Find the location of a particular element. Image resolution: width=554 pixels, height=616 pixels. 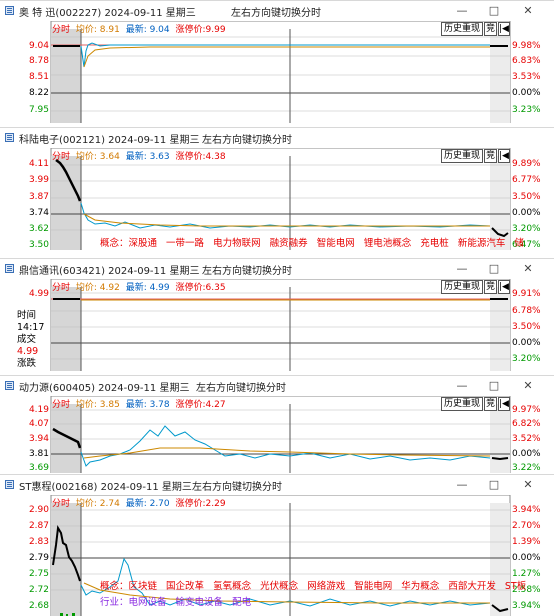

limit-price: 涨停价:9.99 is located at coordinates (200, 30).